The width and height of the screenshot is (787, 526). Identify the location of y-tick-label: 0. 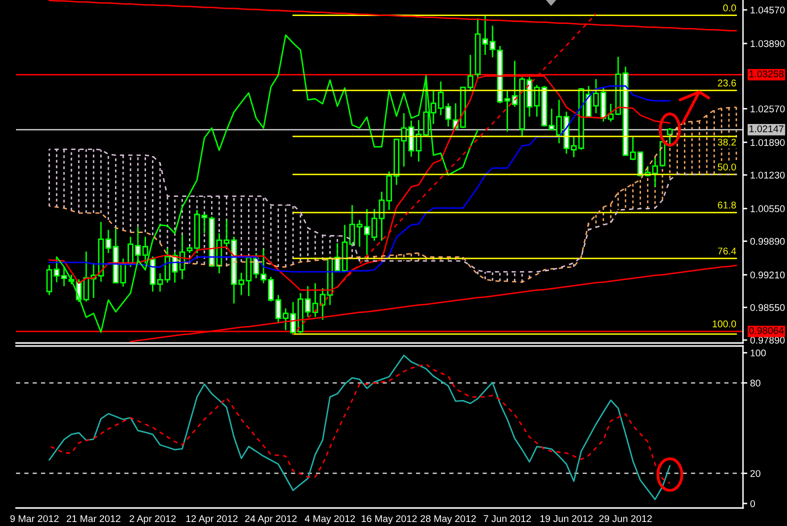
(752, 504).